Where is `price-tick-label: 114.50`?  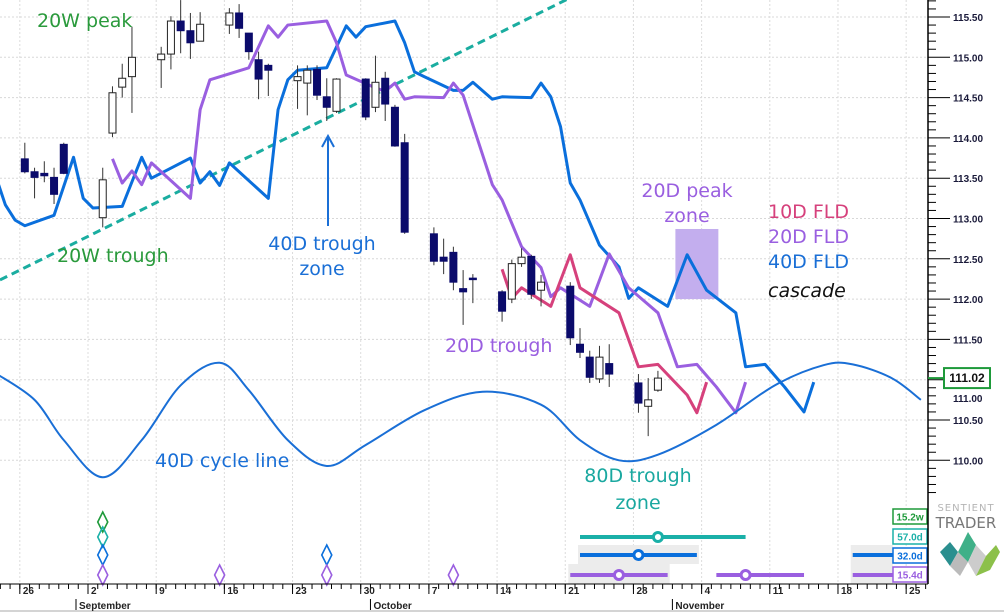 price-tick-label: 114.50 is located at coordinates (968, 99).